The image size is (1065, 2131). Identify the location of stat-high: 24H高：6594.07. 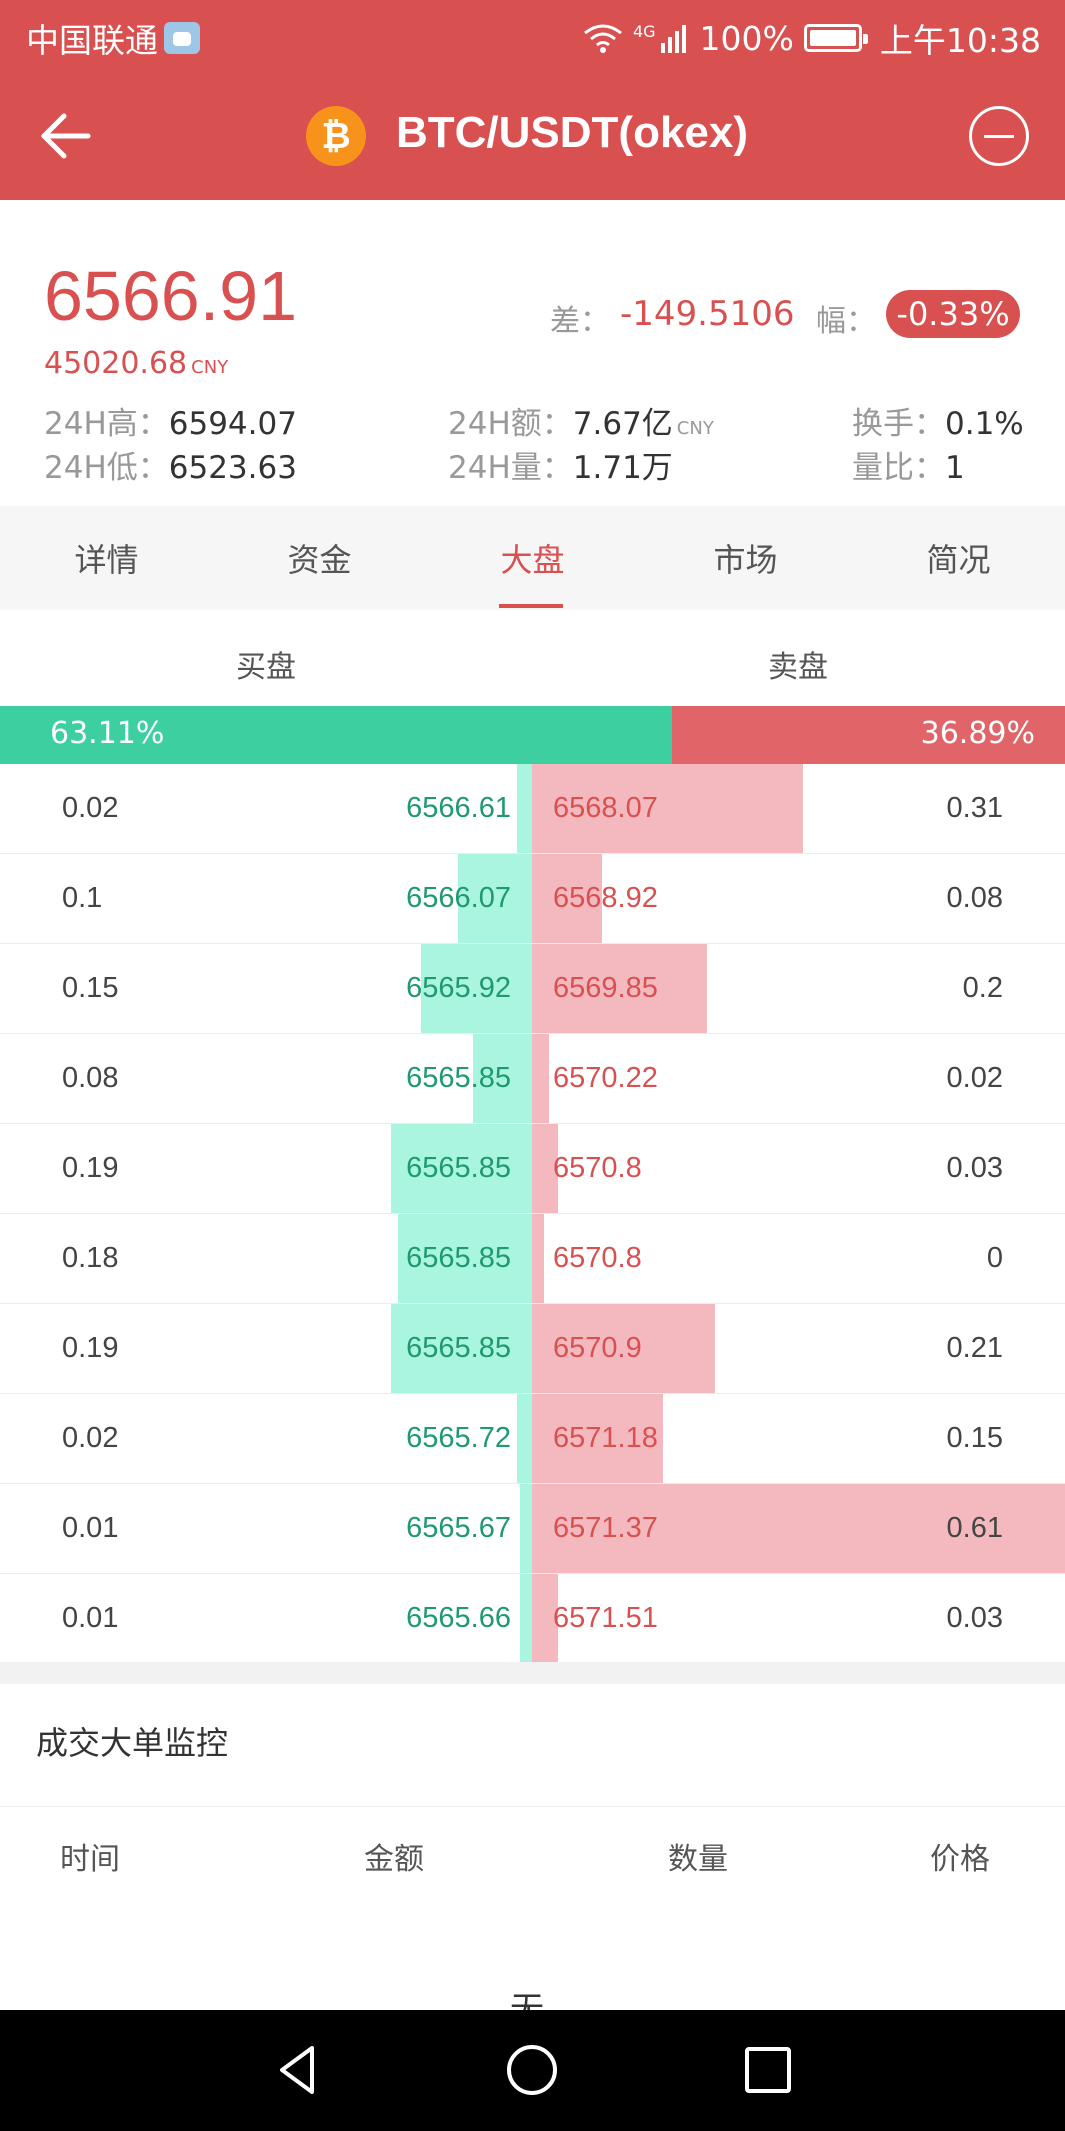
(170, 420).